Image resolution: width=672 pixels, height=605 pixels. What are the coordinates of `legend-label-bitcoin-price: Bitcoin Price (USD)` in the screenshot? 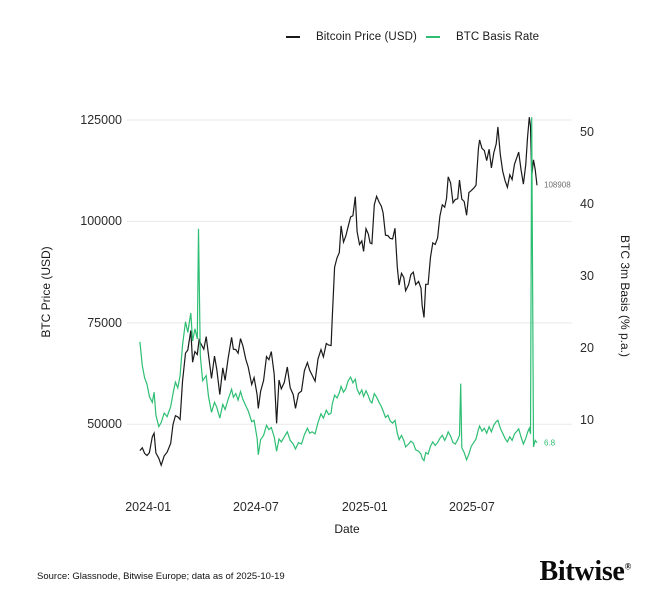 It's located at (366, 37).